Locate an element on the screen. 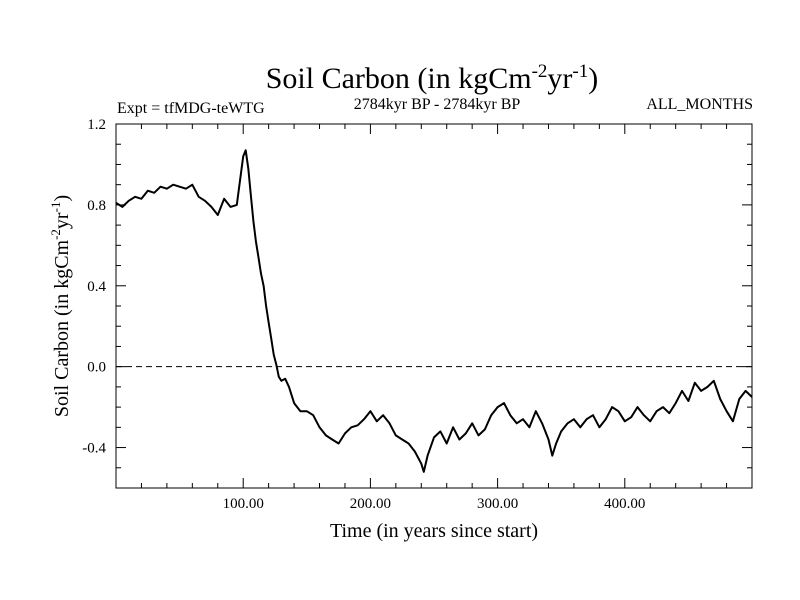 The image size is (800, 600). x-tick-label: 100.00 is located at coordinates (243, 504).